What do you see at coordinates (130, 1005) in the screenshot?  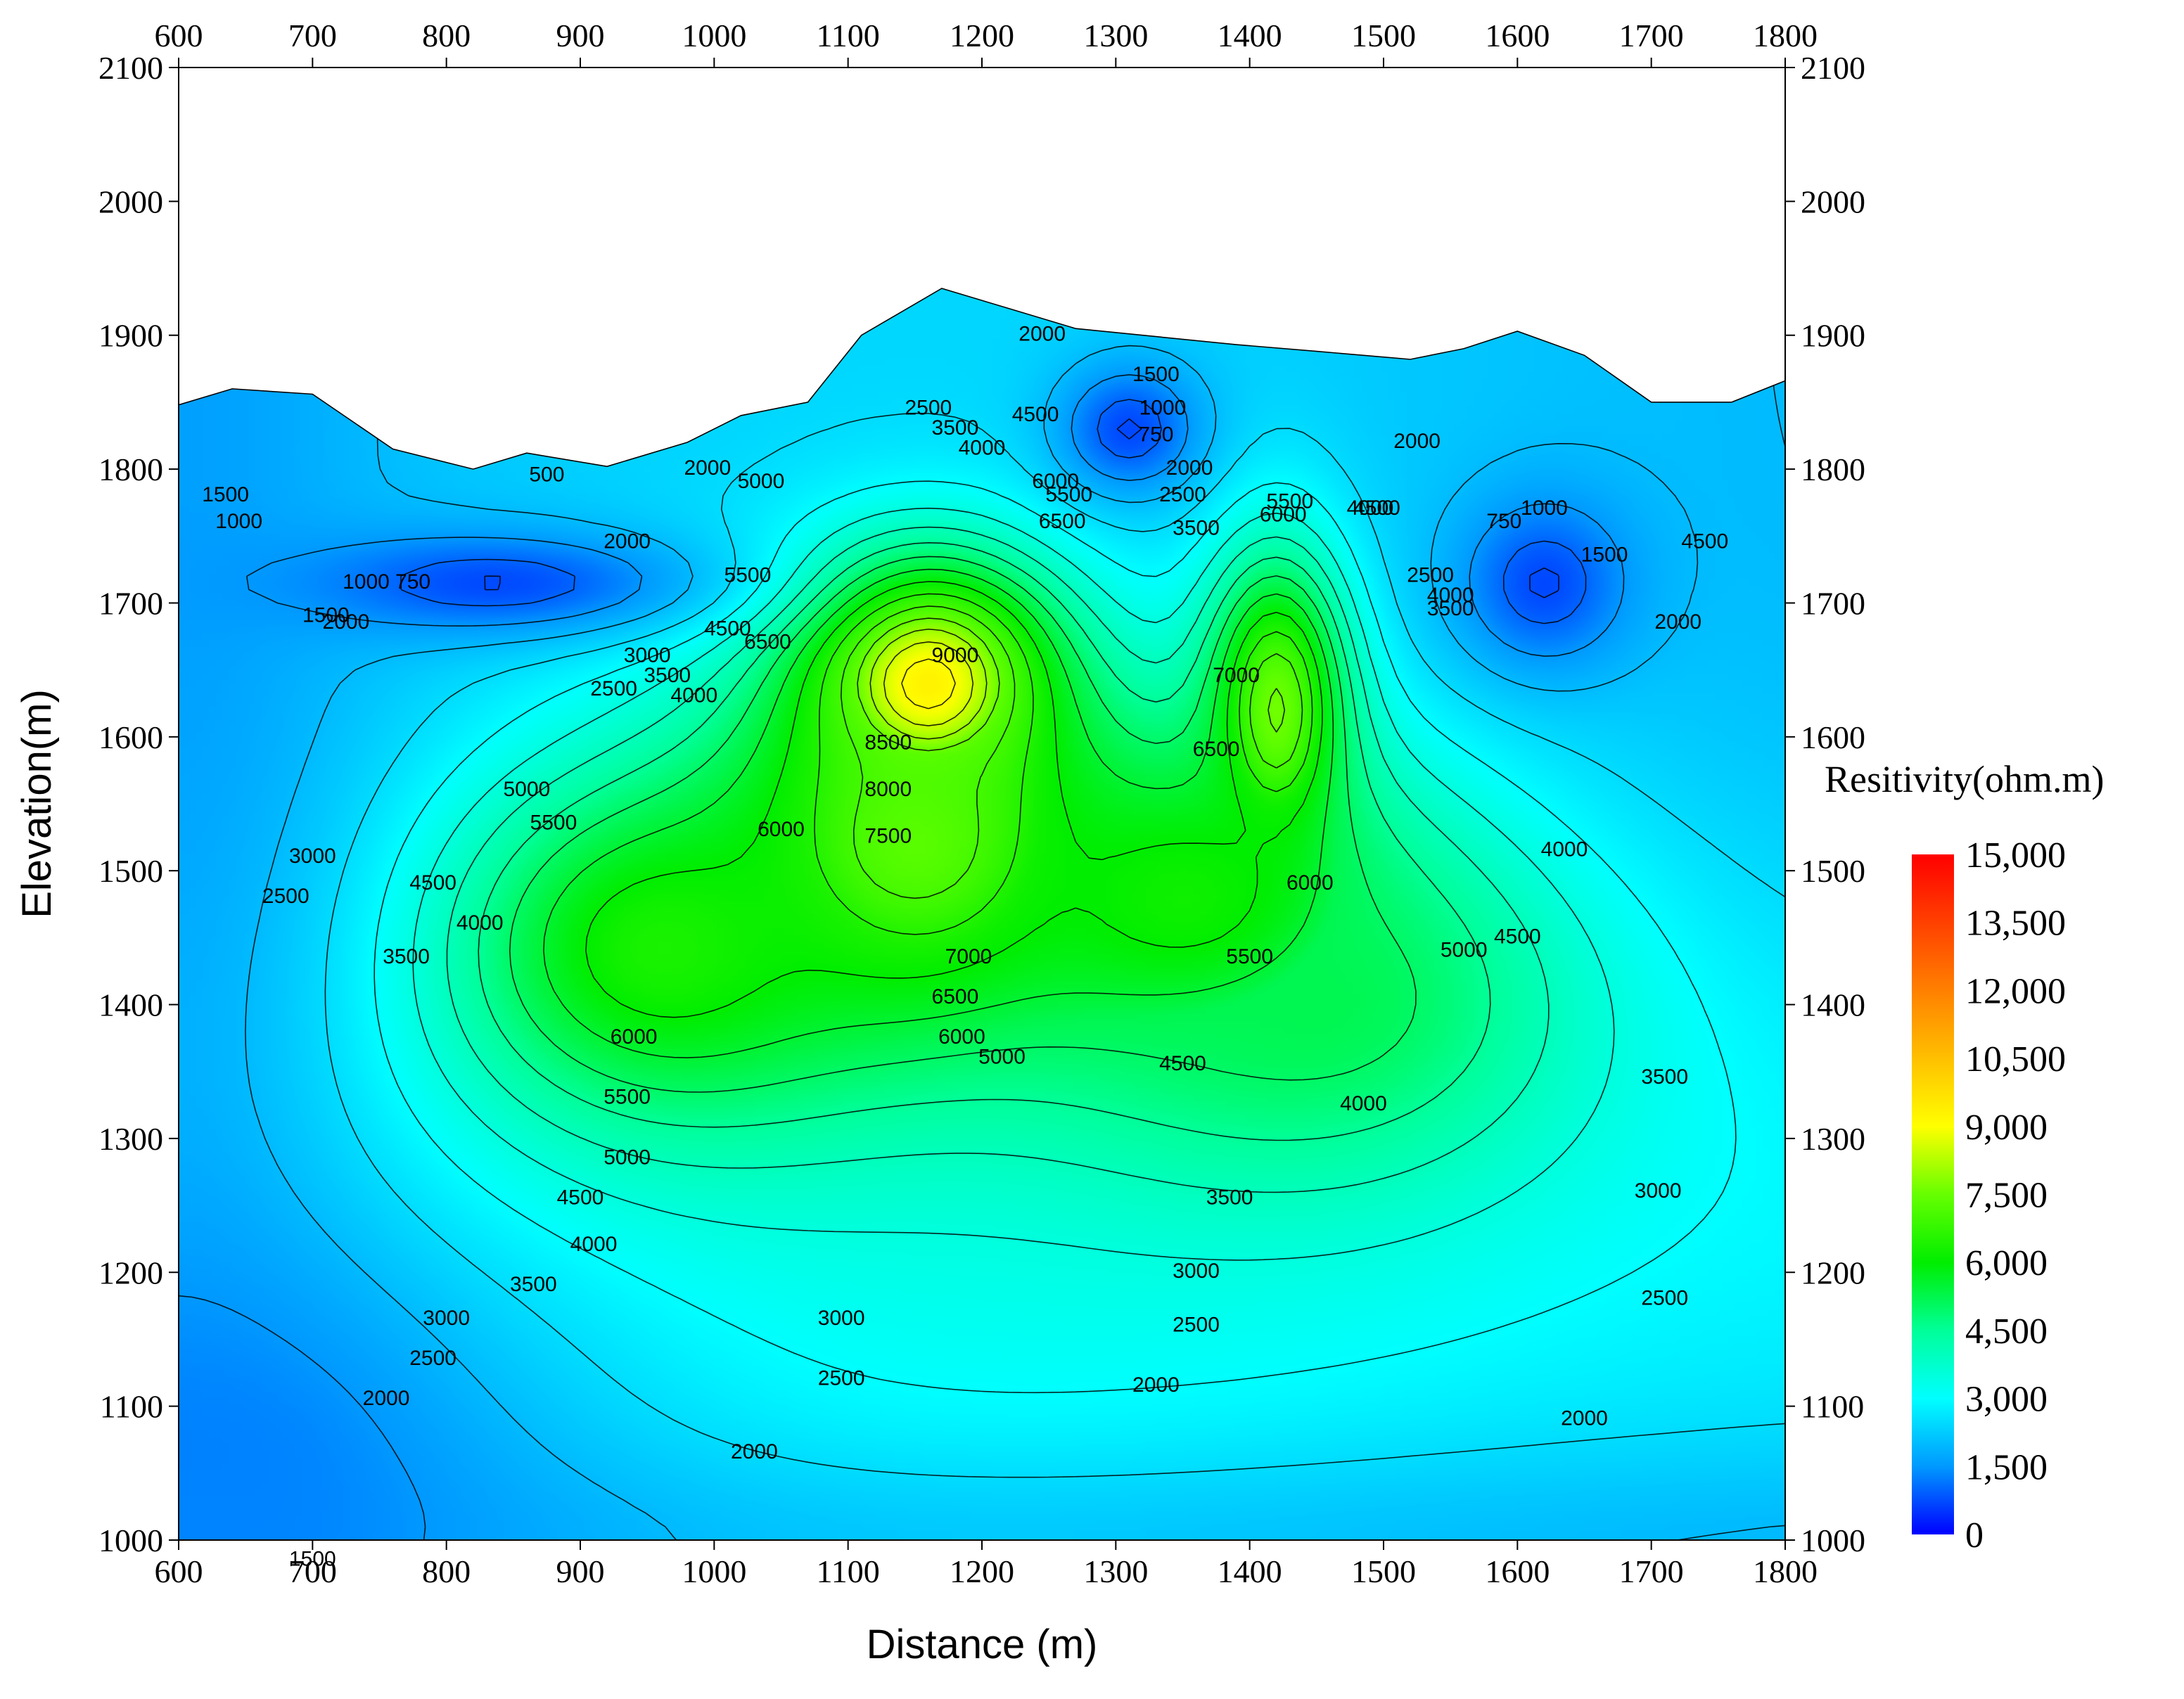 I see `y-tick-label-left: 1400` at bounding box center [130, 1005].